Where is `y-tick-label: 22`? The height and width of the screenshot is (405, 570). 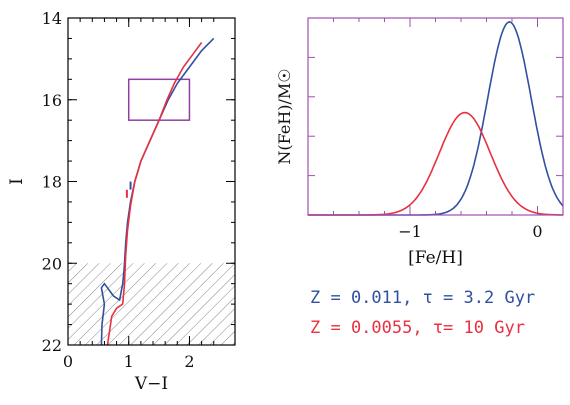 y-tick-label: 22 is located at coordinates (52, 345).